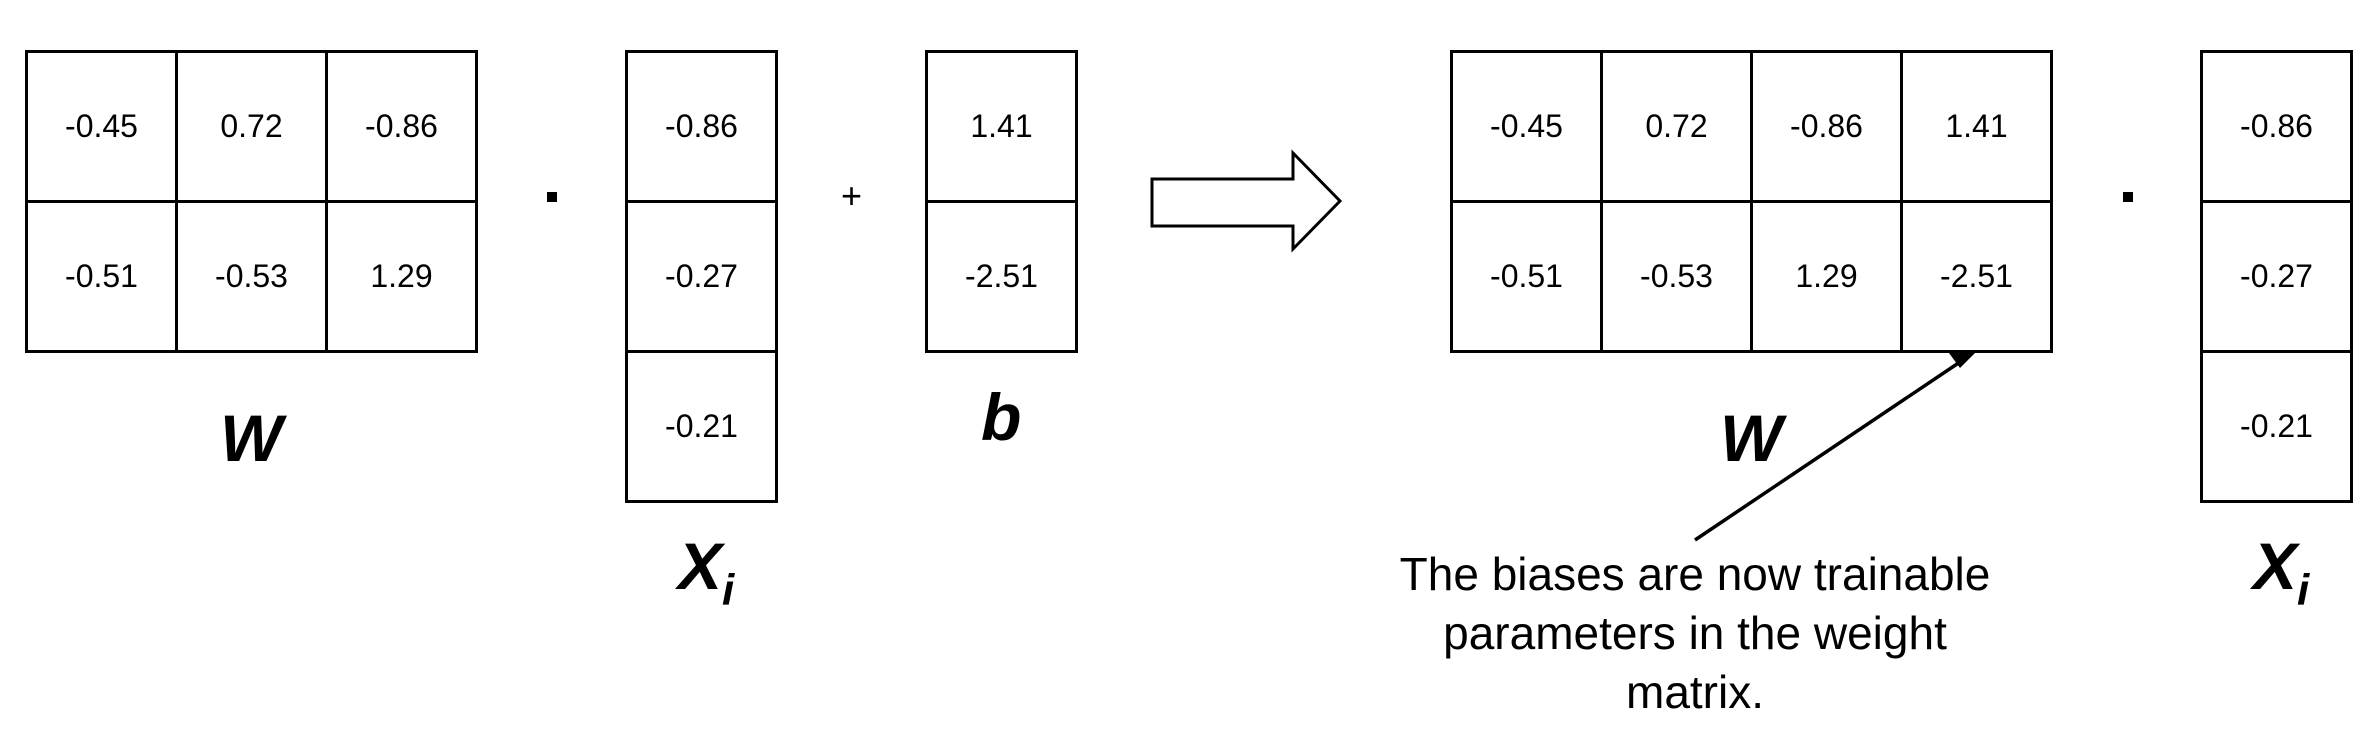  I want to click on left-input-vector: -0.86 -0.27 -0.21, so click(701, 276).